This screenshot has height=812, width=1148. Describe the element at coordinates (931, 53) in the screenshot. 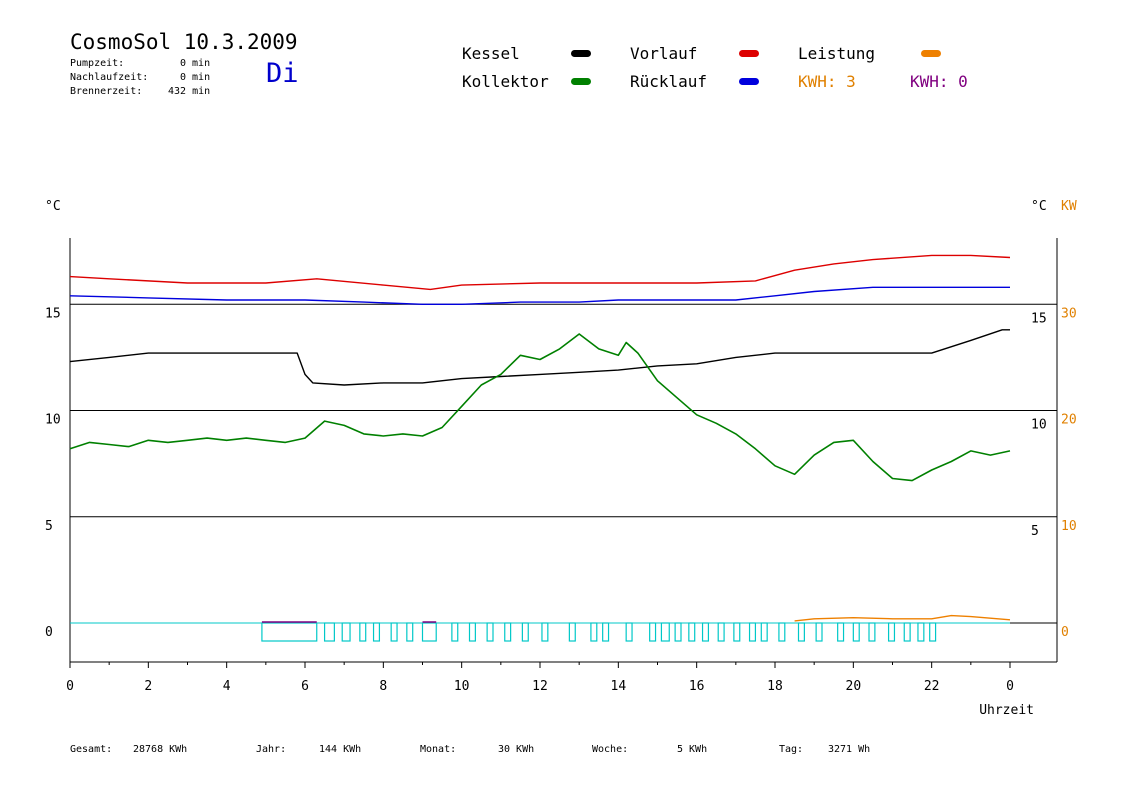

I see `legend-leistung-swatch` at that location.